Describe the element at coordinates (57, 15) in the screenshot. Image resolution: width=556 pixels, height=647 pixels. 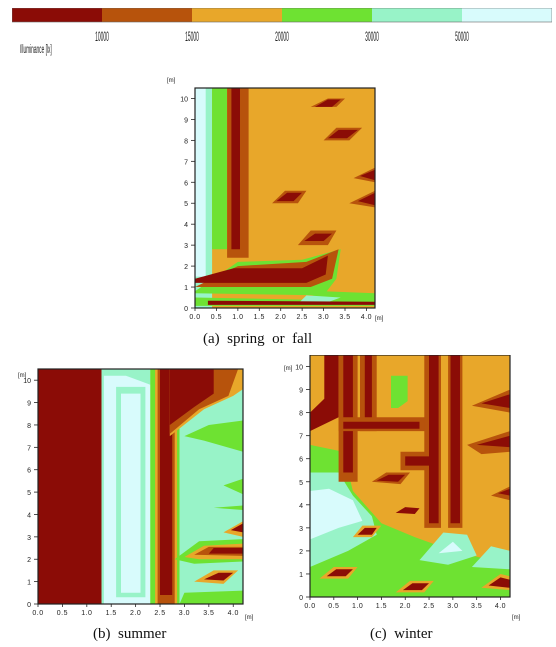
I see `legend-band-dark_red` at that location.